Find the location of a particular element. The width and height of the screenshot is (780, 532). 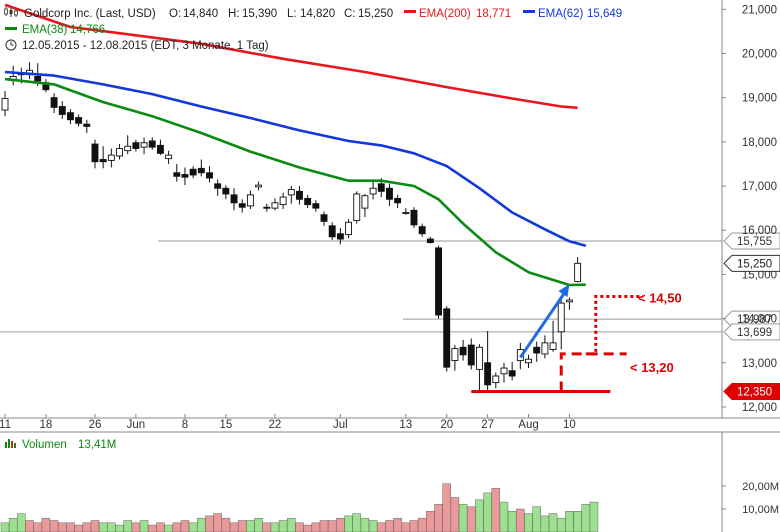

volume-value: 13,41M is located at coordinates (97, 445).